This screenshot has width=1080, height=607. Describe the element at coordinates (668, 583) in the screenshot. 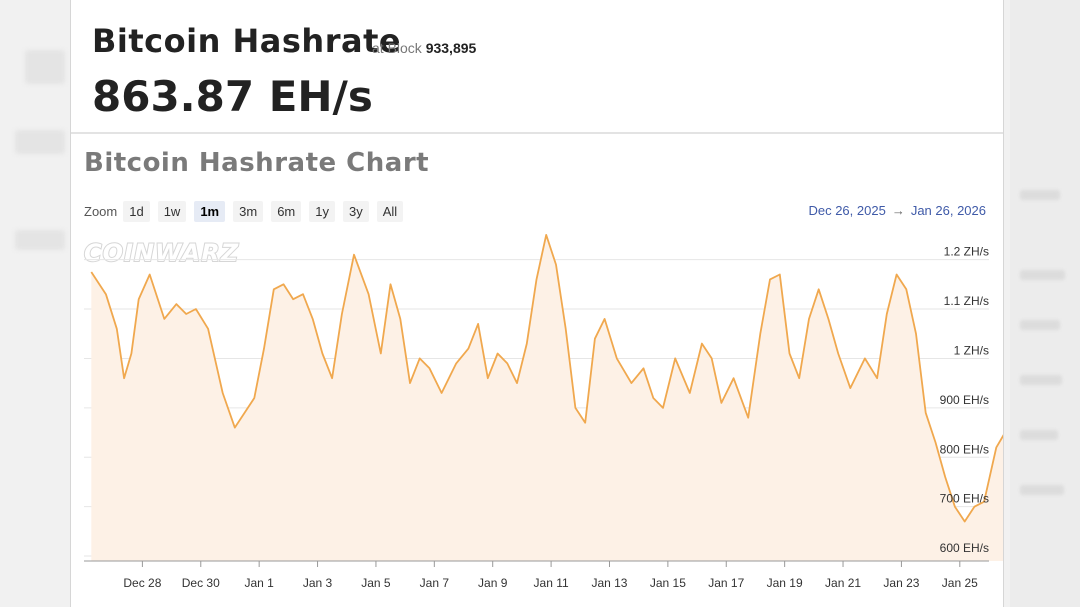

I see `x-tick-label: Jan 15` at that location.